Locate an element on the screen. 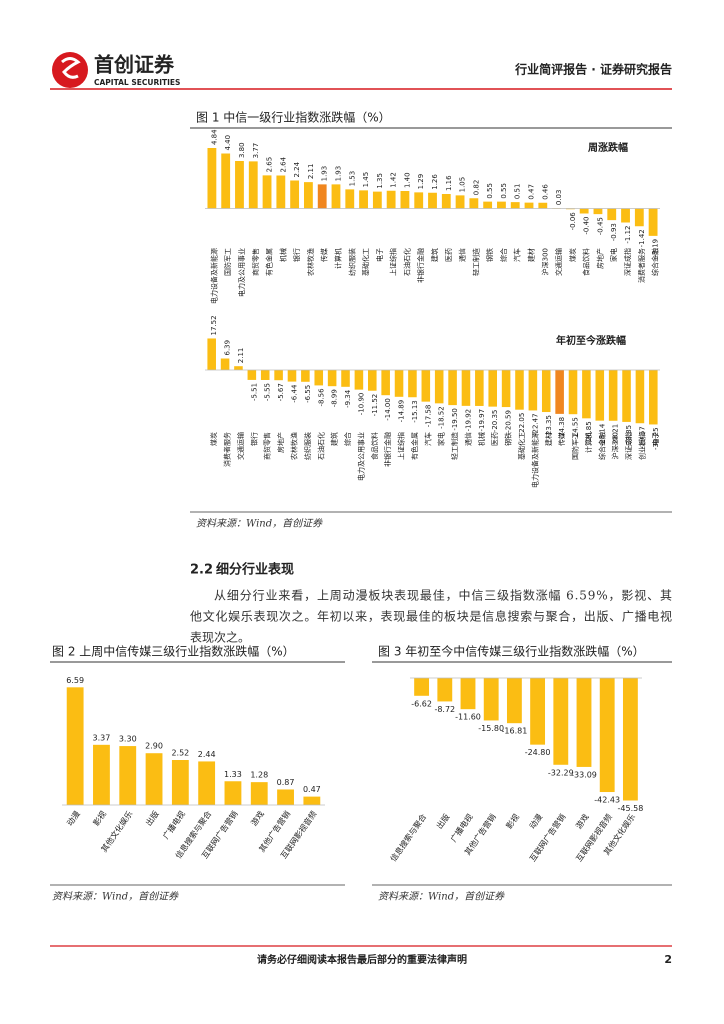  value-label: -8.72 is located at coordinates (444, 709).